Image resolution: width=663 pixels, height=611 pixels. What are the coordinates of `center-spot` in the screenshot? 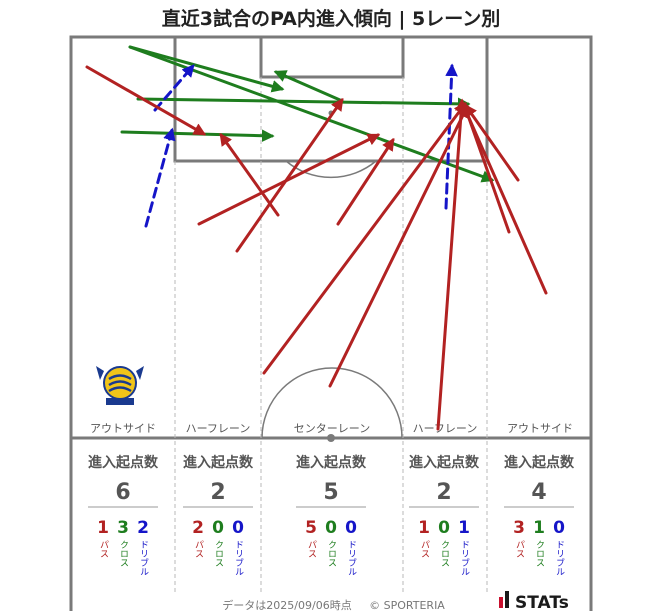 It's located at (331, 438).